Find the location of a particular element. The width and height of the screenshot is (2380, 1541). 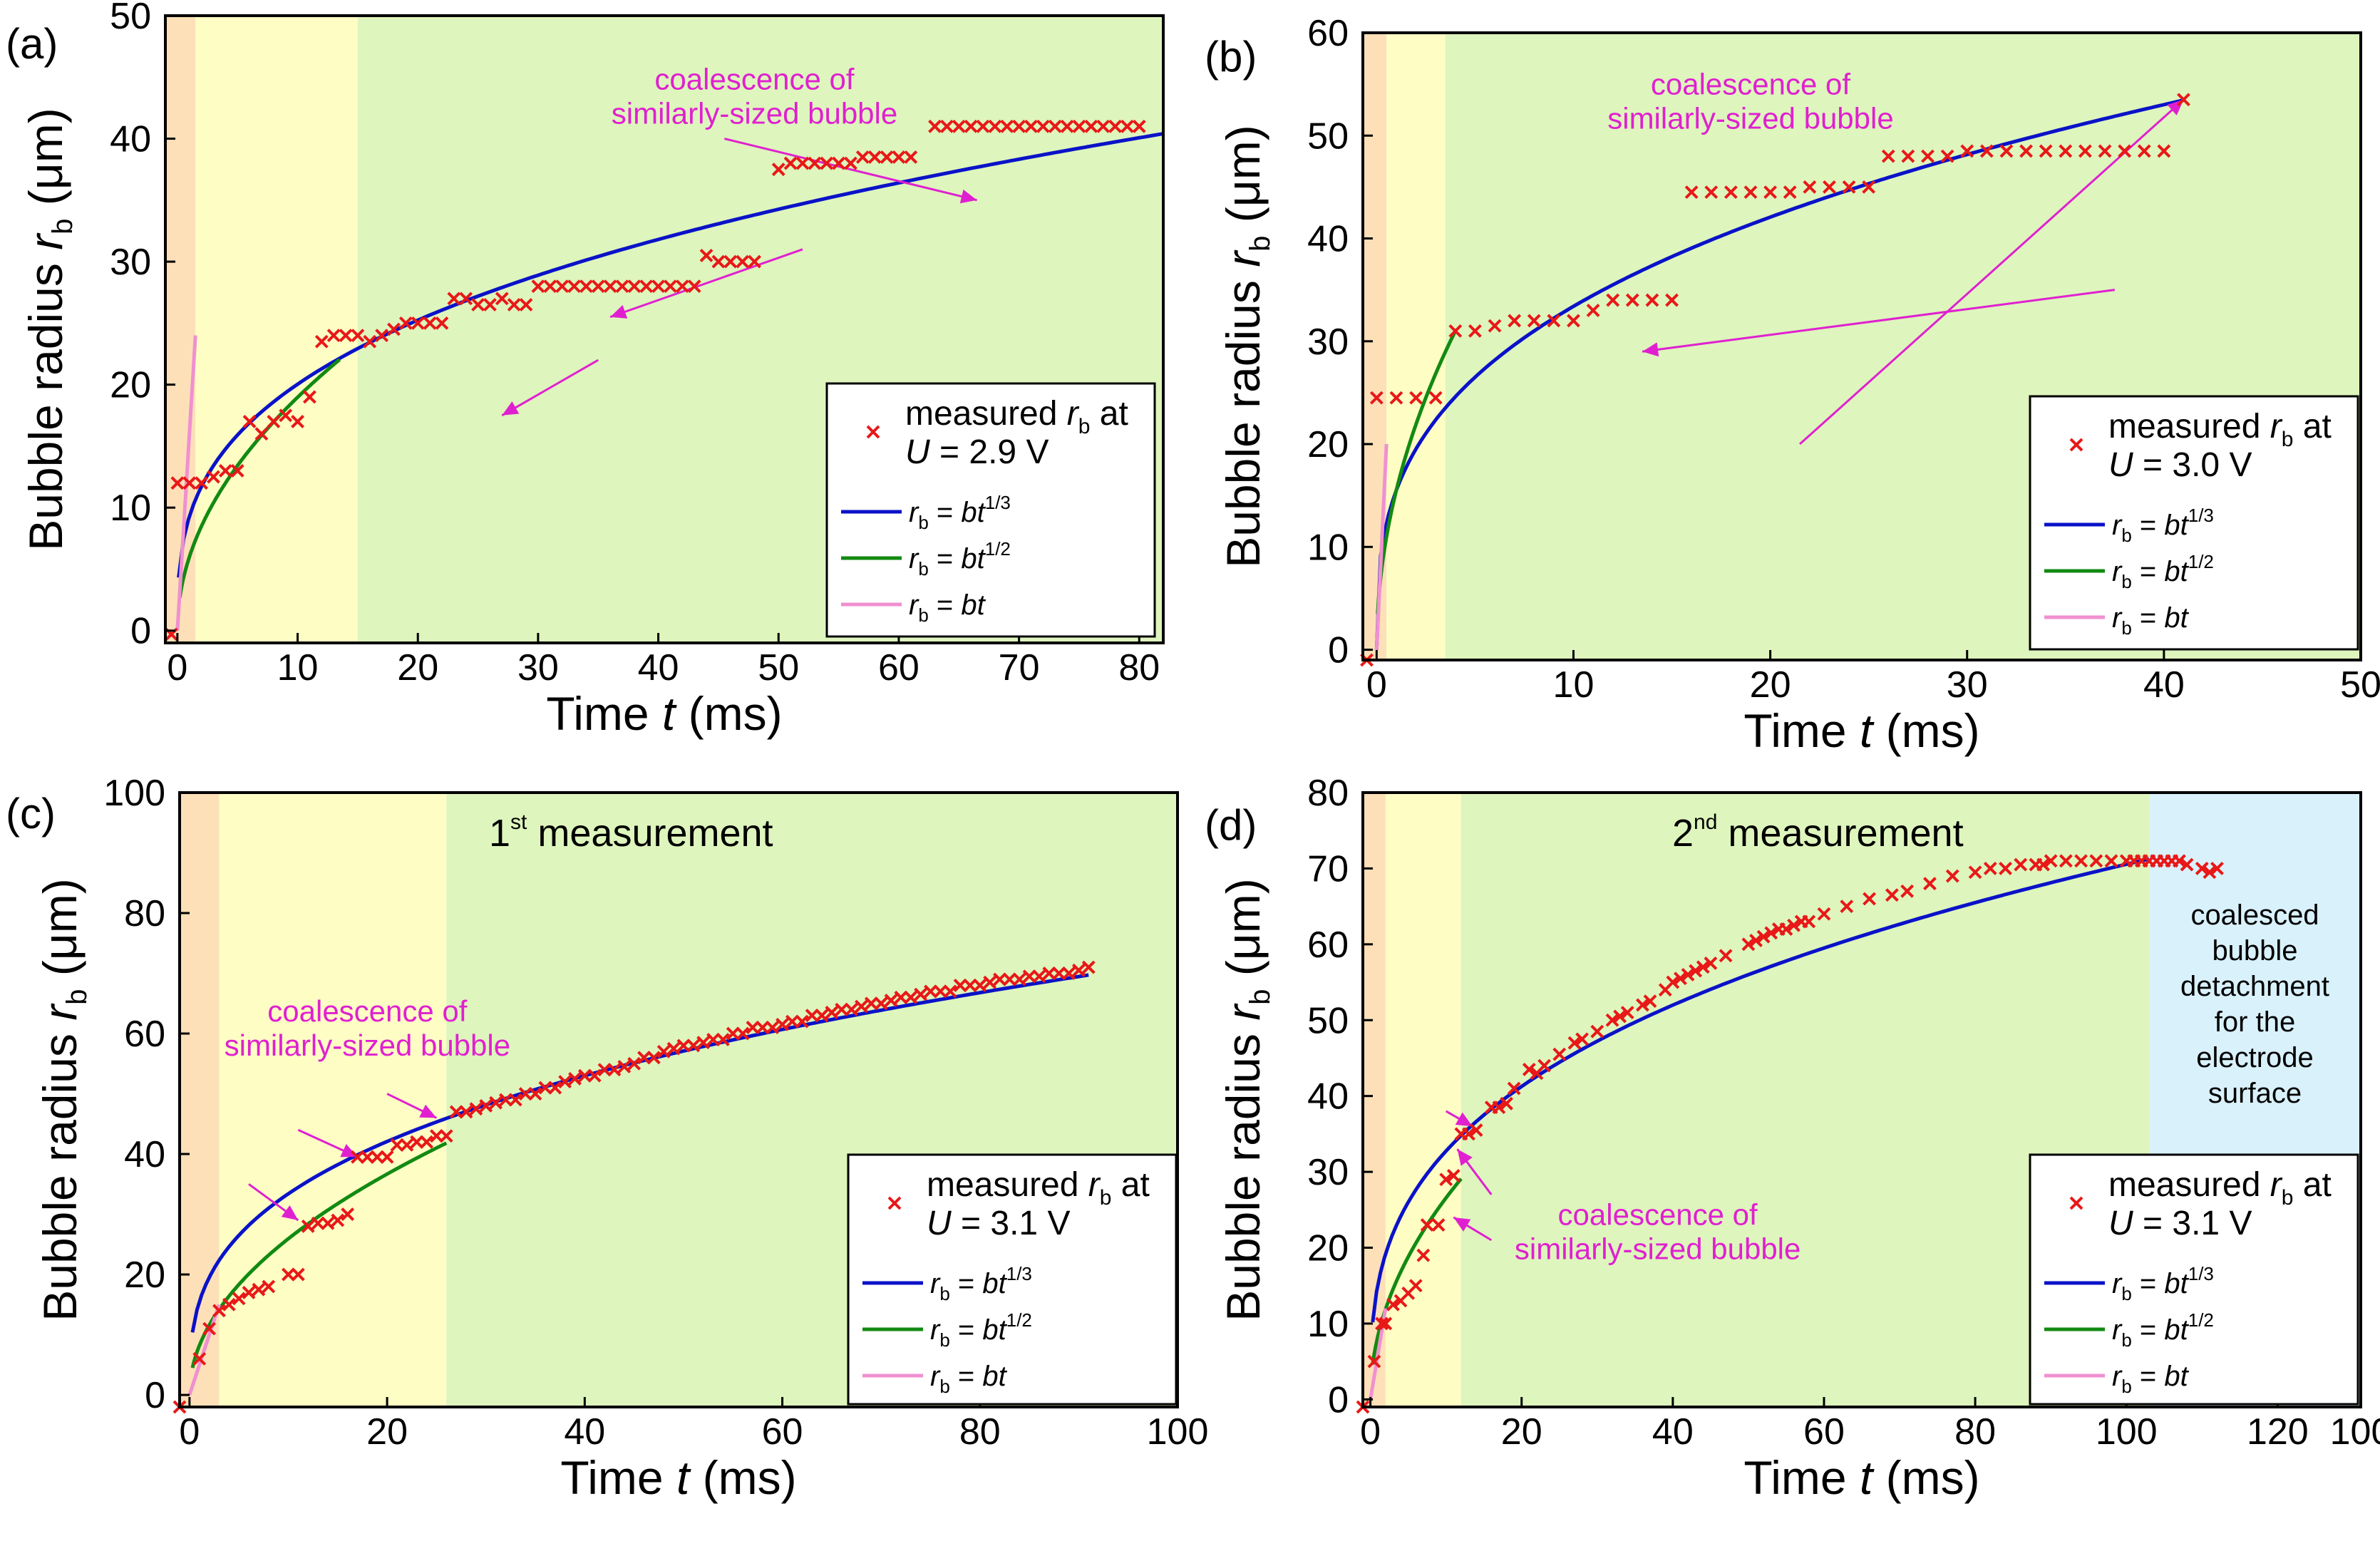

x-tick-label: 100 is located at coordinates (2127, 1432).